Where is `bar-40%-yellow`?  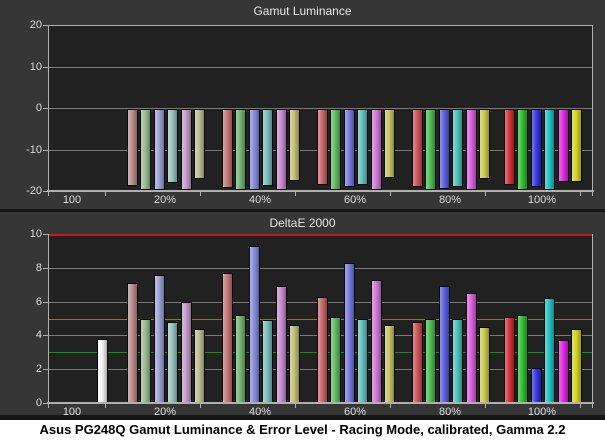 bar-40%-yellow is located at coordinates (294, 145).